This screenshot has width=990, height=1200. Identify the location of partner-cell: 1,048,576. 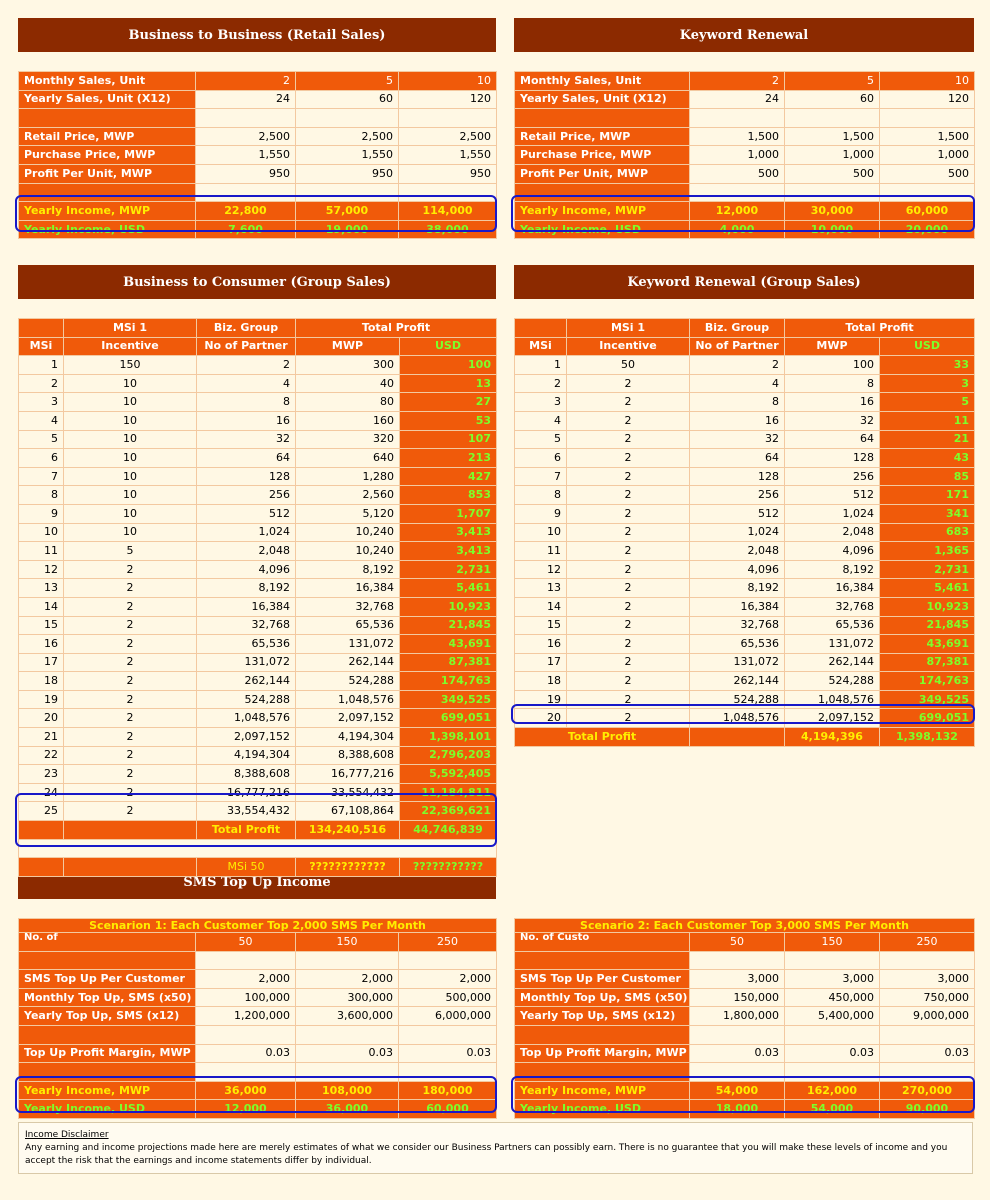
(737, 718).